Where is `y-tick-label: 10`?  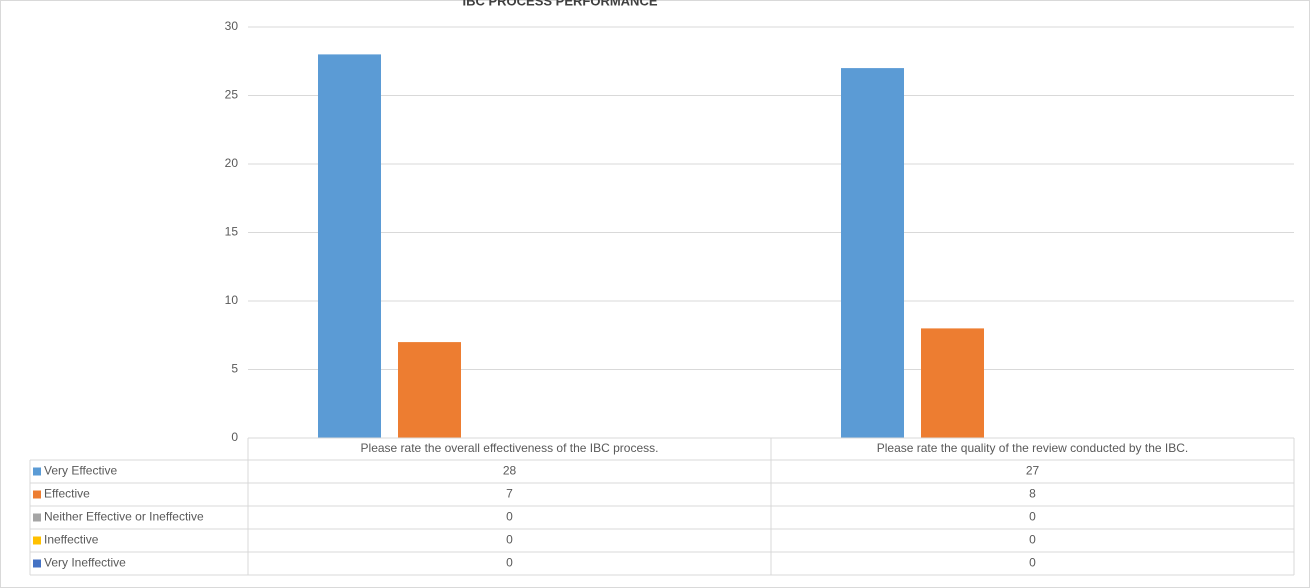
y-tick-label: 10 is located at coordinates (232, 300).